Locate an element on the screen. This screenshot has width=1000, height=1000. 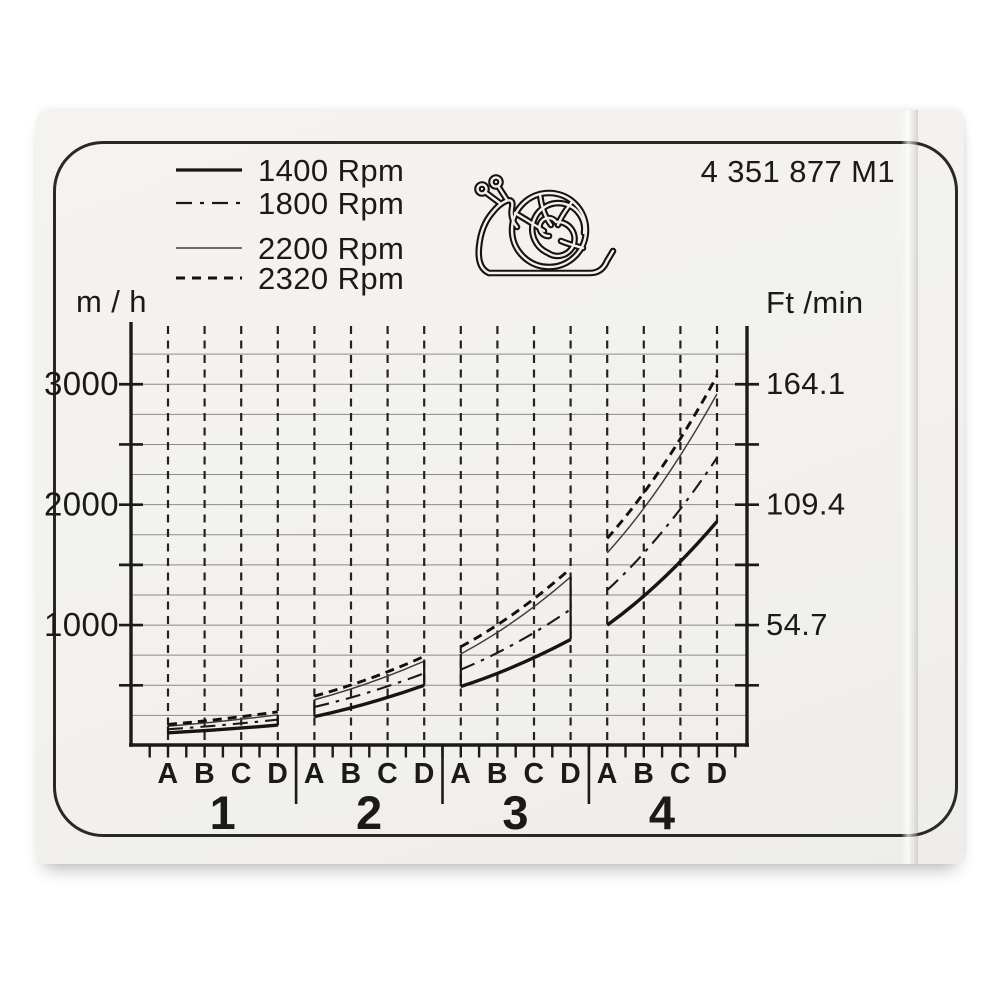
right-axis-tick-label: 164.1 is located at coordinates (806, 383).